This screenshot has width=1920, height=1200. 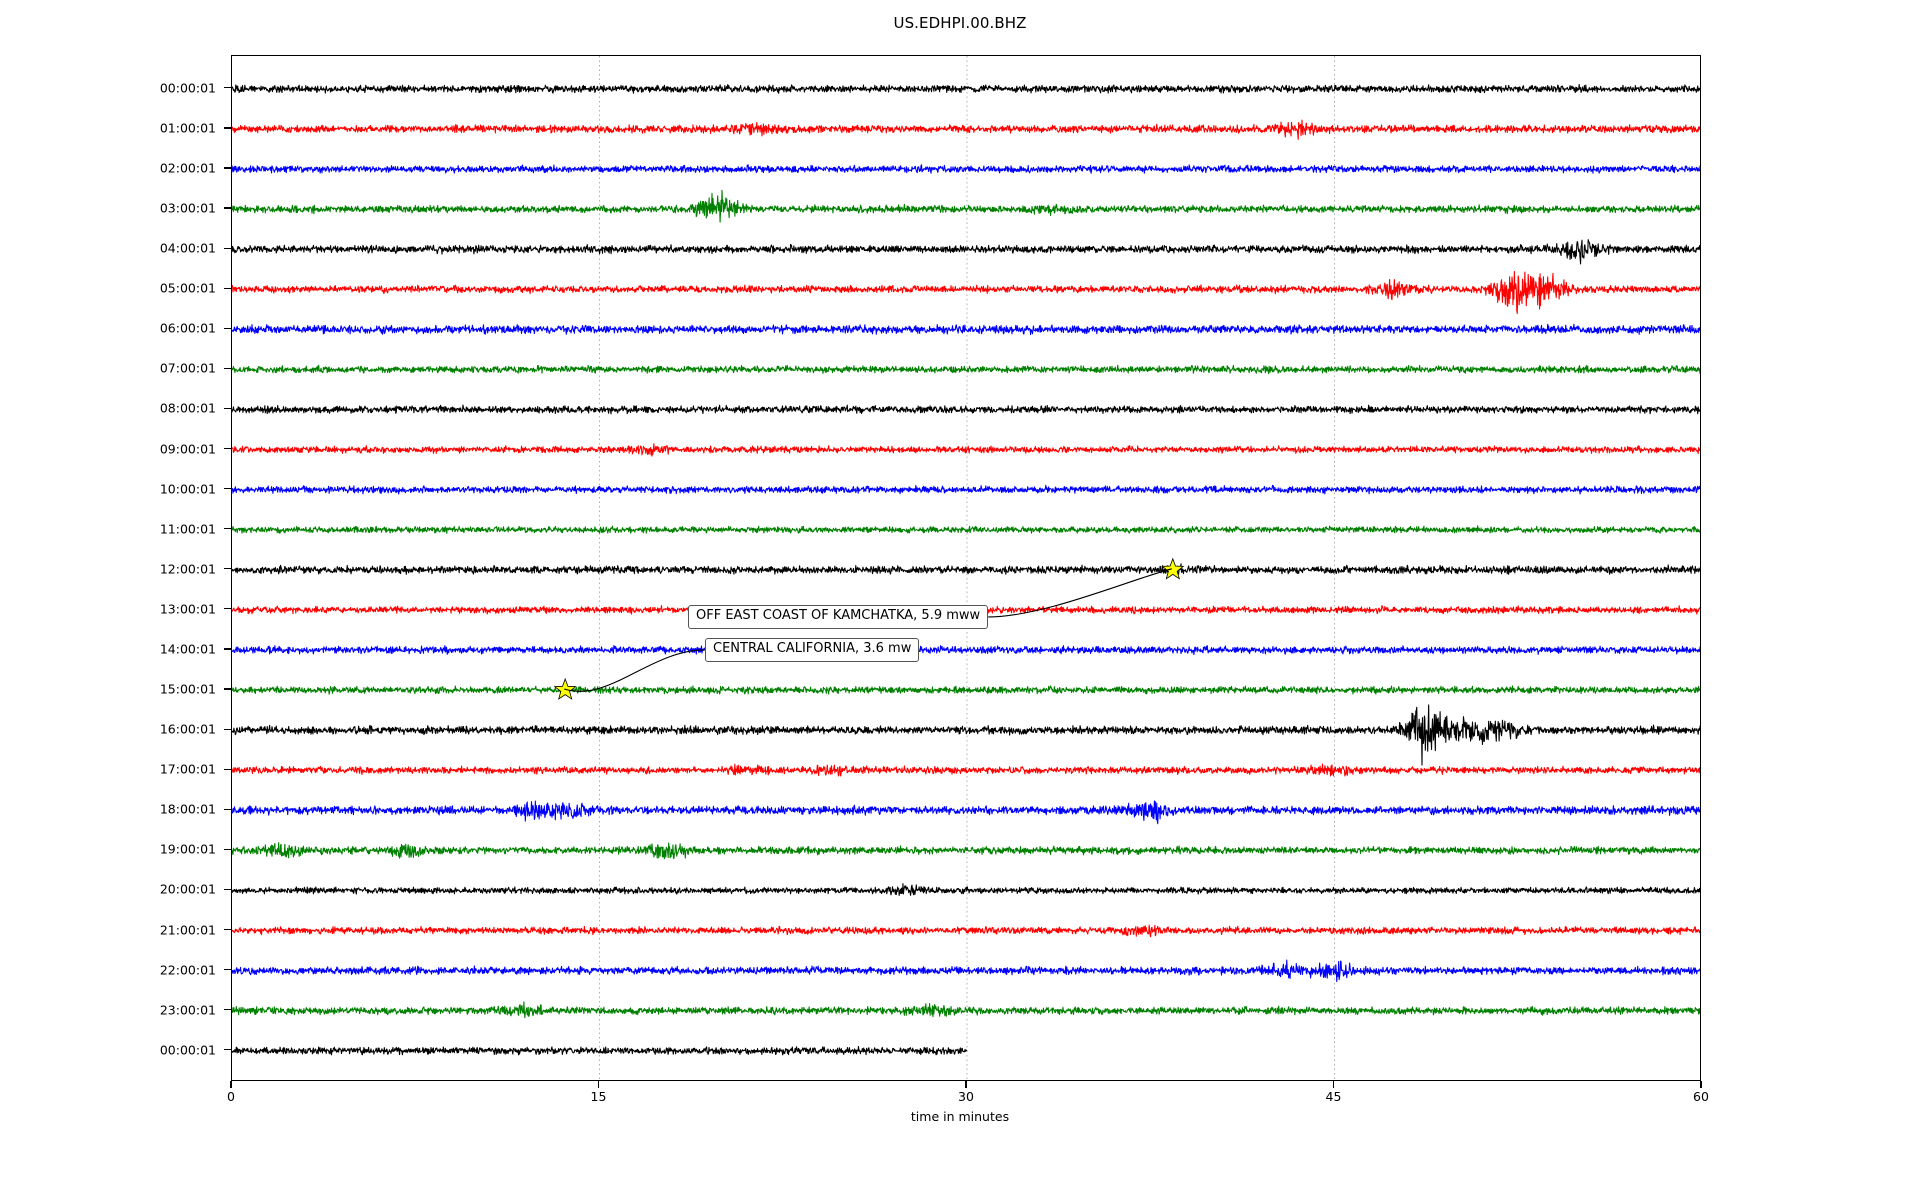 What do you see at coordinates (1173, 568) in the screenshot?
I see `kamchatka-marker` at bounding box center [1173, 568].